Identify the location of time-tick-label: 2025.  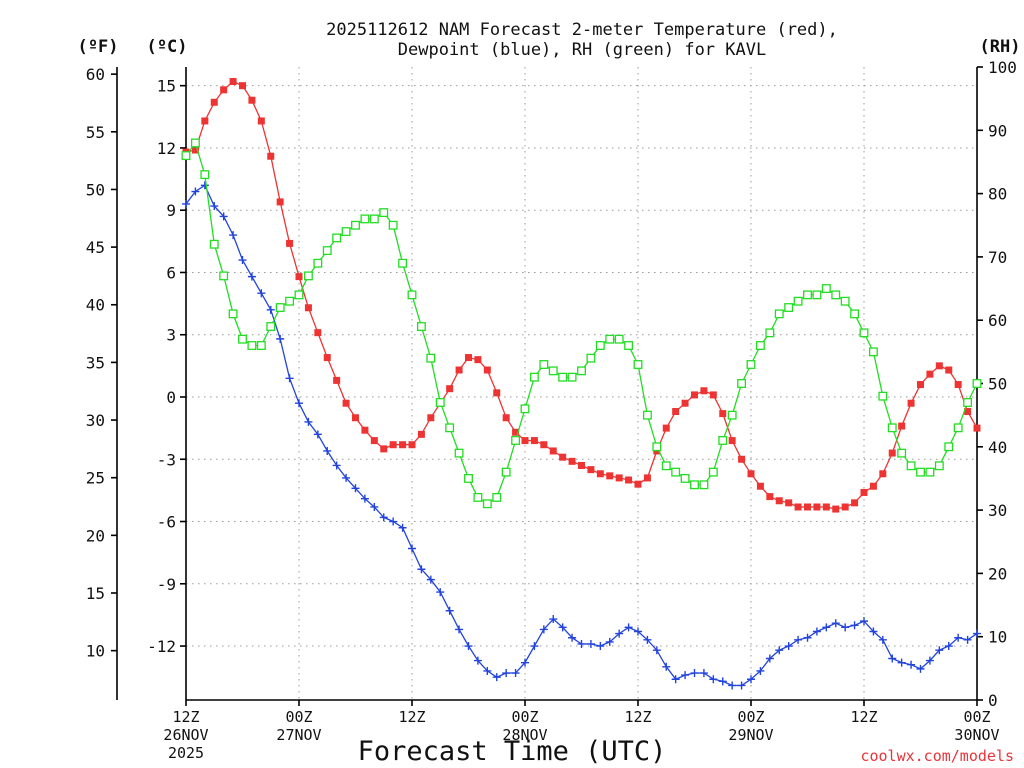
(186, 753).